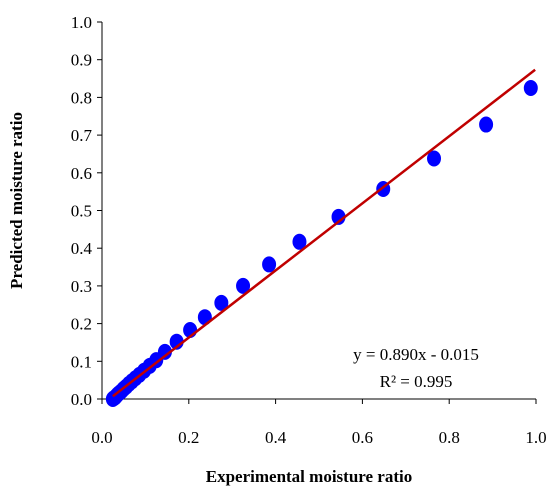 This screenshot has height=489, width=552. I want to click on trendline-equation: y = 0.890x - 0.015, so click(416, 354).